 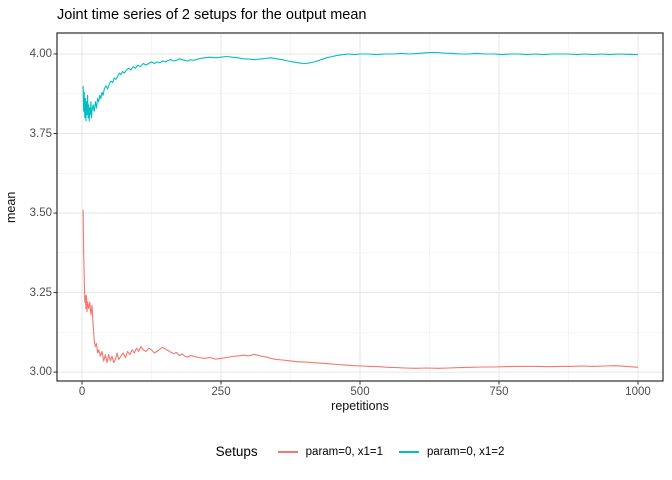 I want to click on y-tick-label-4.00: 4.00, so click(x=40, y=53).